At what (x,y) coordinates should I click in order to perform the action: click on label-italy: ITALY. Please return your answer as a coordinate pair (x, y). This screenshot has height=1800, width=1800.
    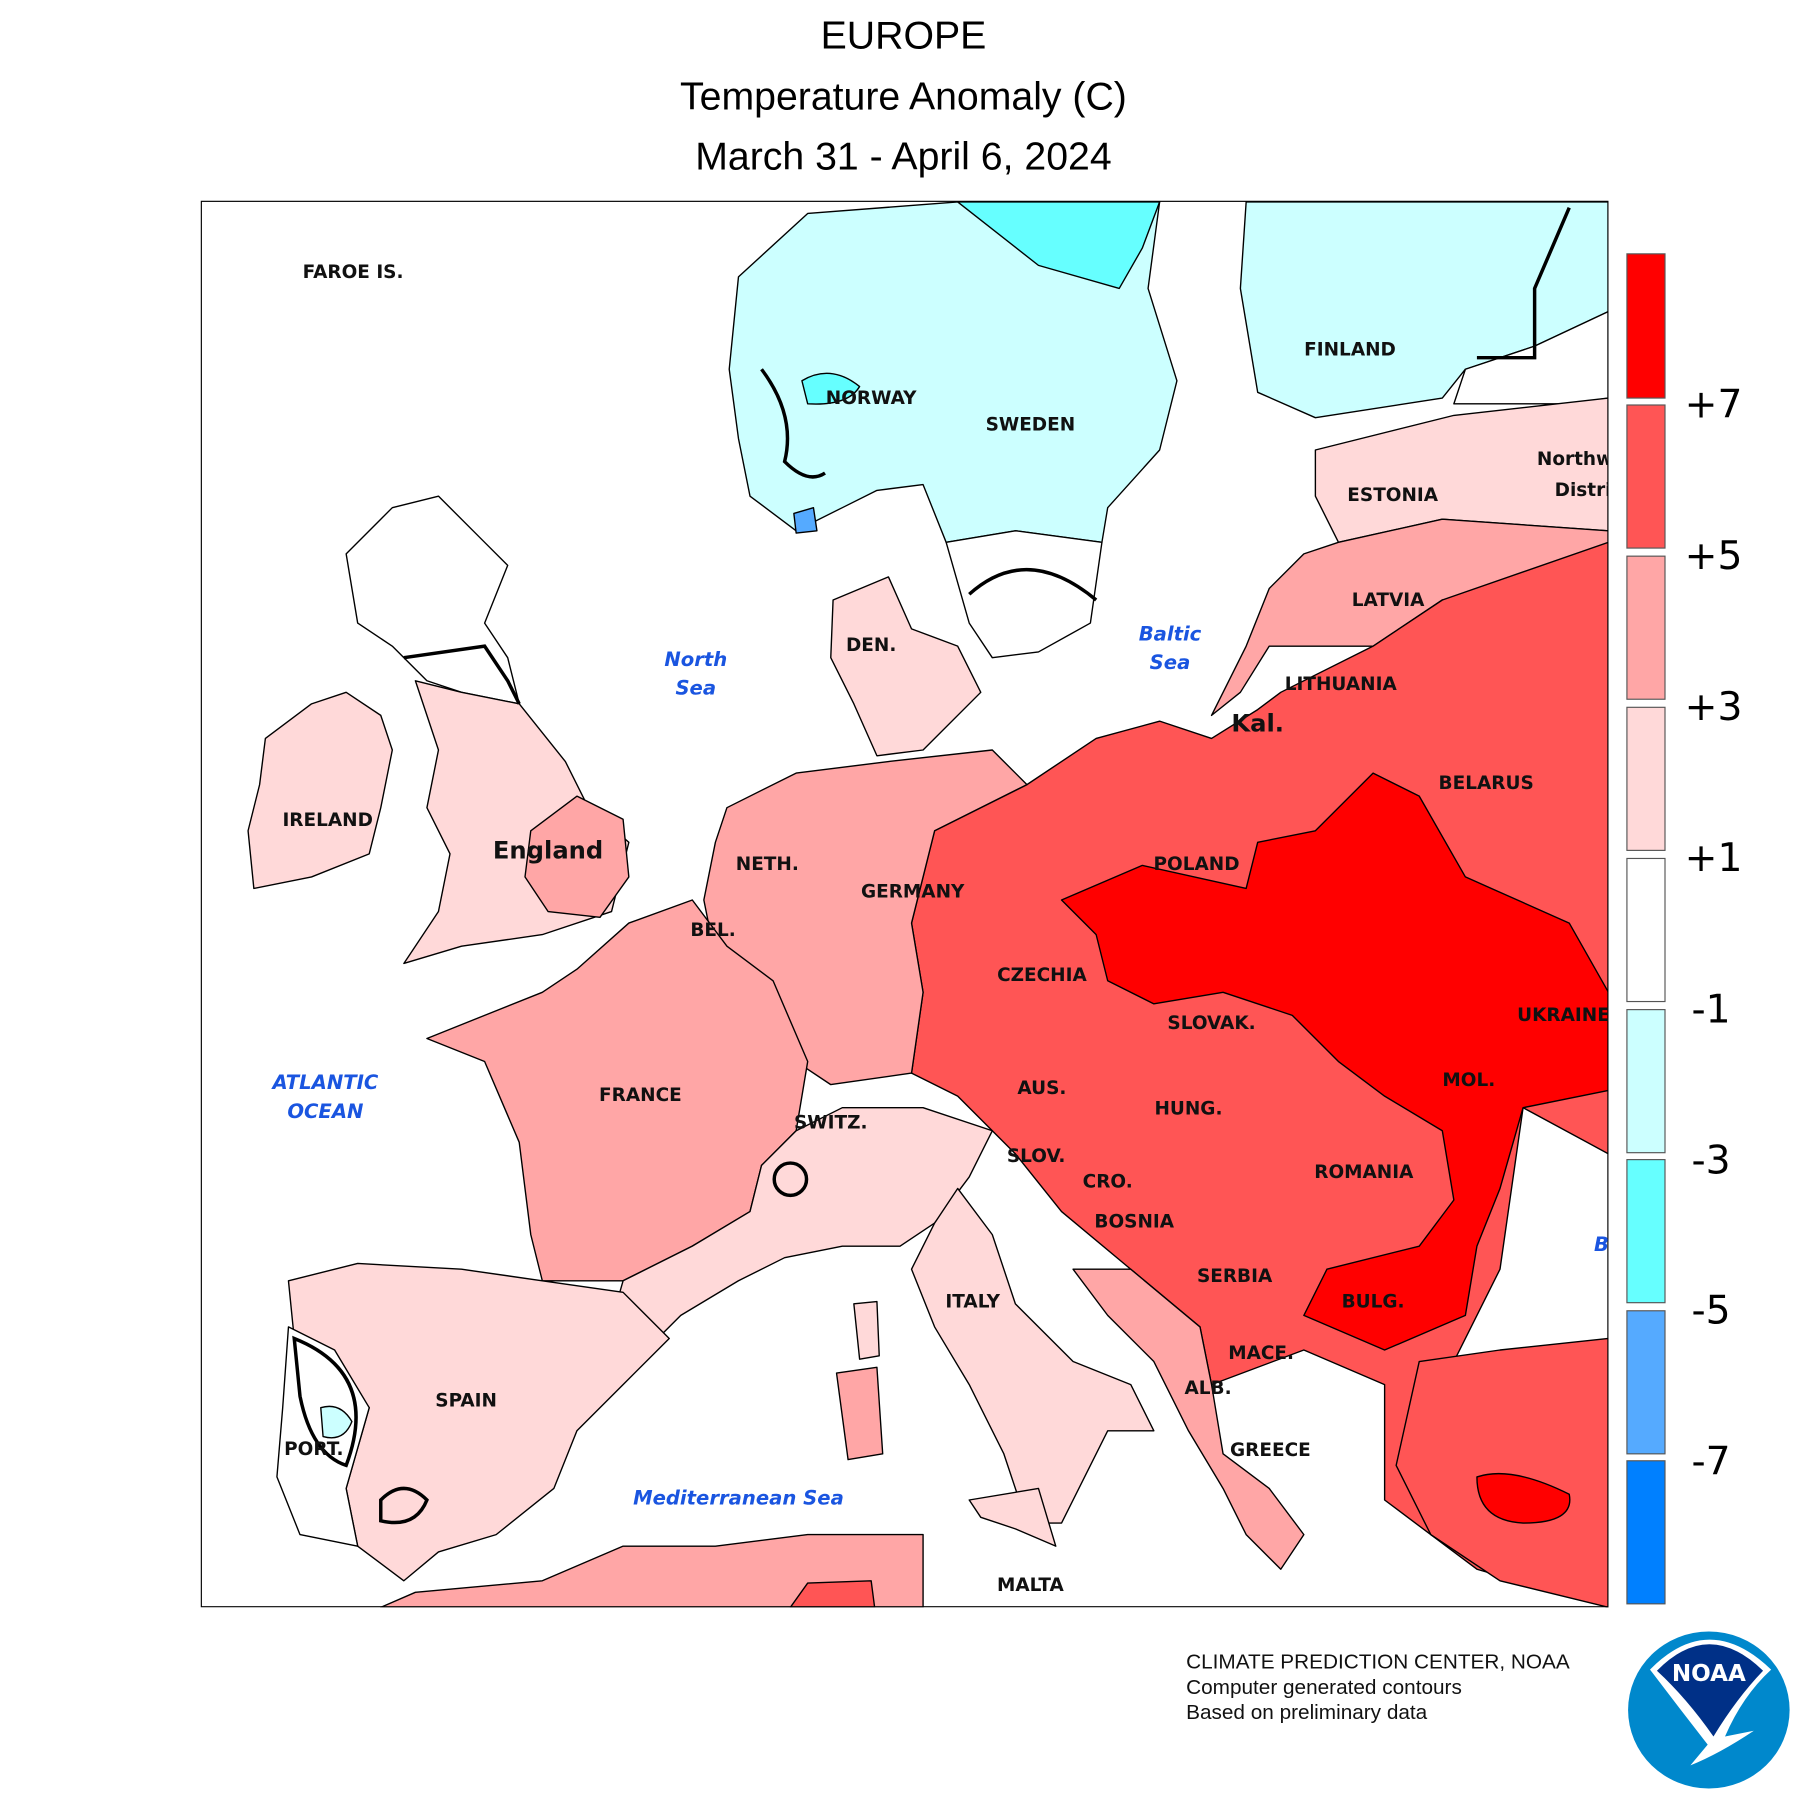
    Looking at the image, I should click on (972, 1301).